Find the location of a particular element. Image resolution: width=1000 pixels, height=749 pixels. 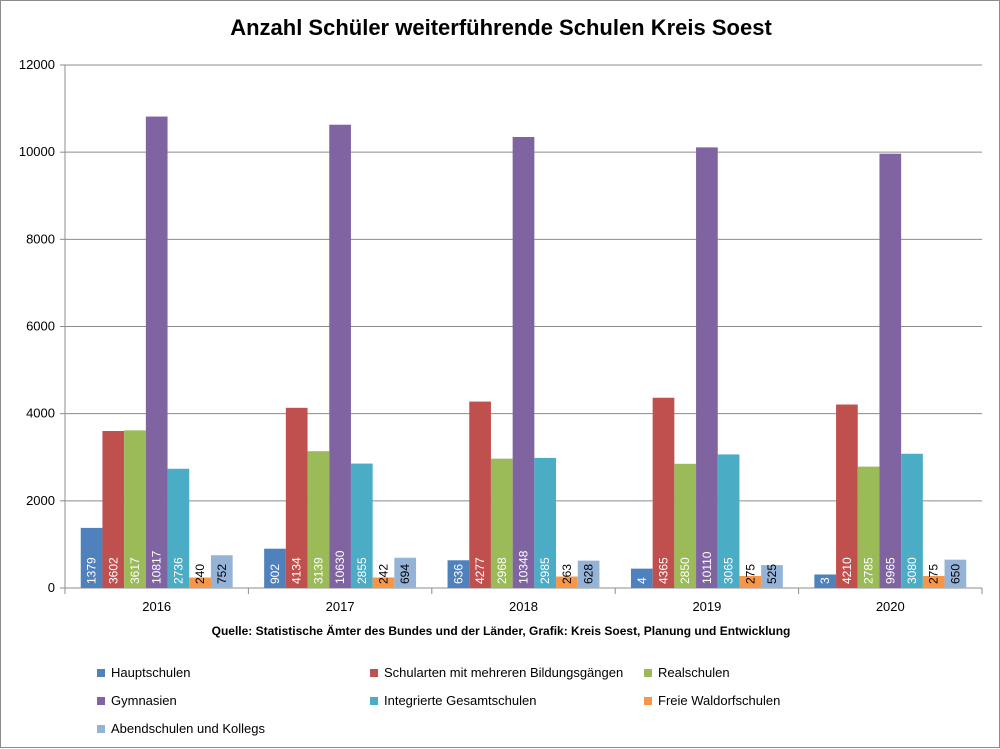

bar-data-label: 3617 is located at coordinates (135, 570).